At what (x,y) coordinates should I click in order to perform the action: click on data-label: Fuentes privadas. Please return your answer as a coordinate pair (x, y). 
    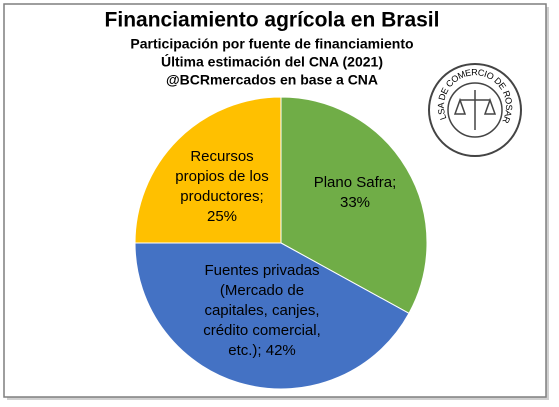
    Looking at the image, I should click on (261, 270).